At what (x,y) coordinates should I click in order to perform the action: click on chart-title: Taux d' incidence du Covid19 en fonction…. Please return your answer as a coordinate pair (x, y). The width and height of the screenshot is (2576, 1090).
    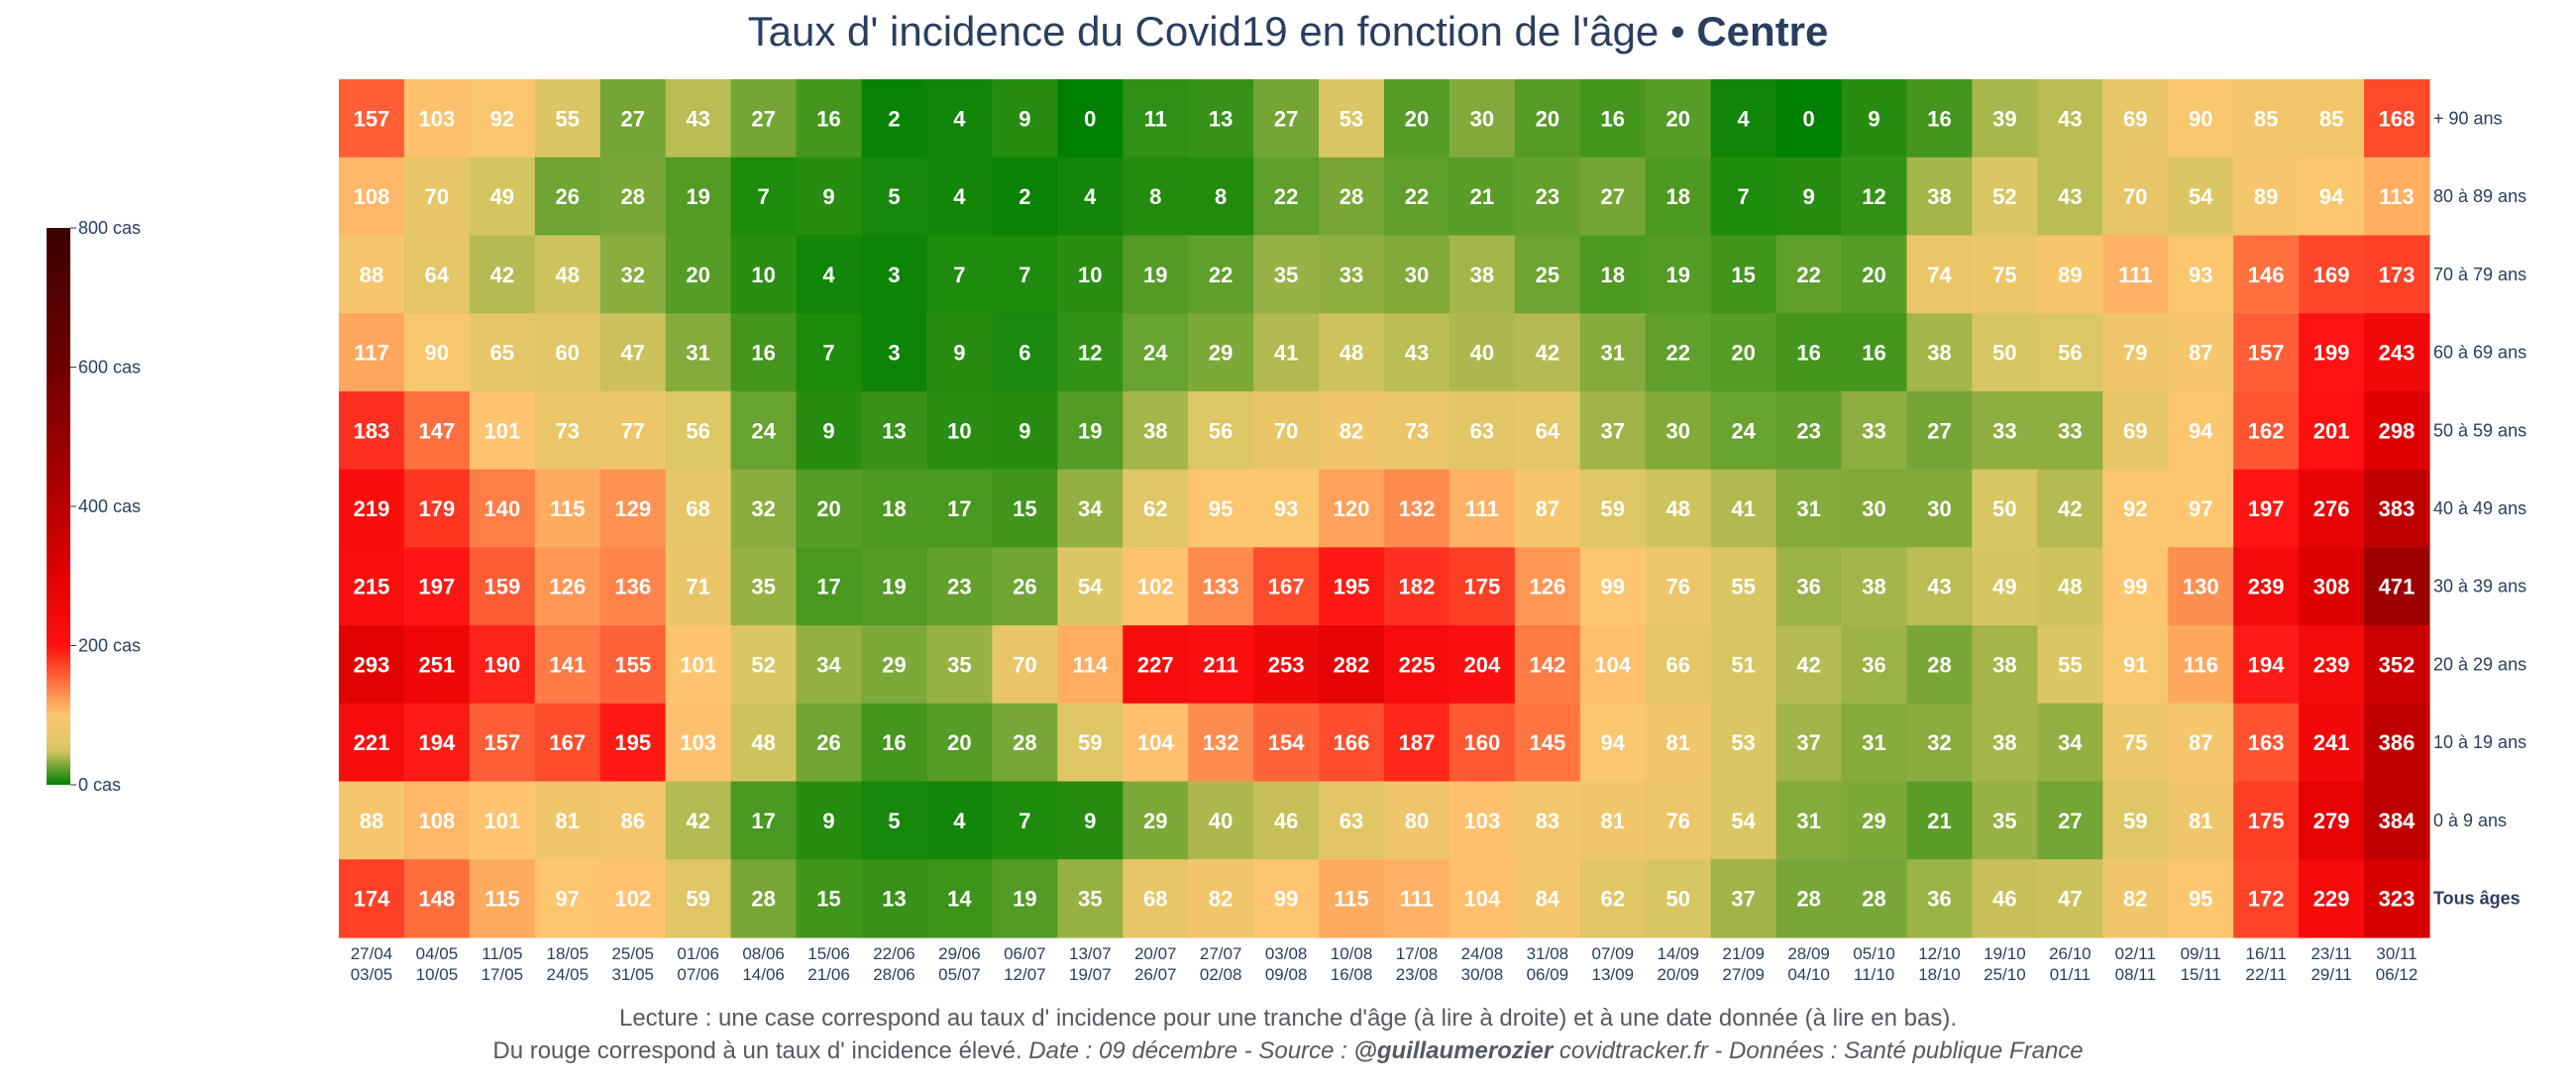
    Looking at the image, I should click on (1288, 31).